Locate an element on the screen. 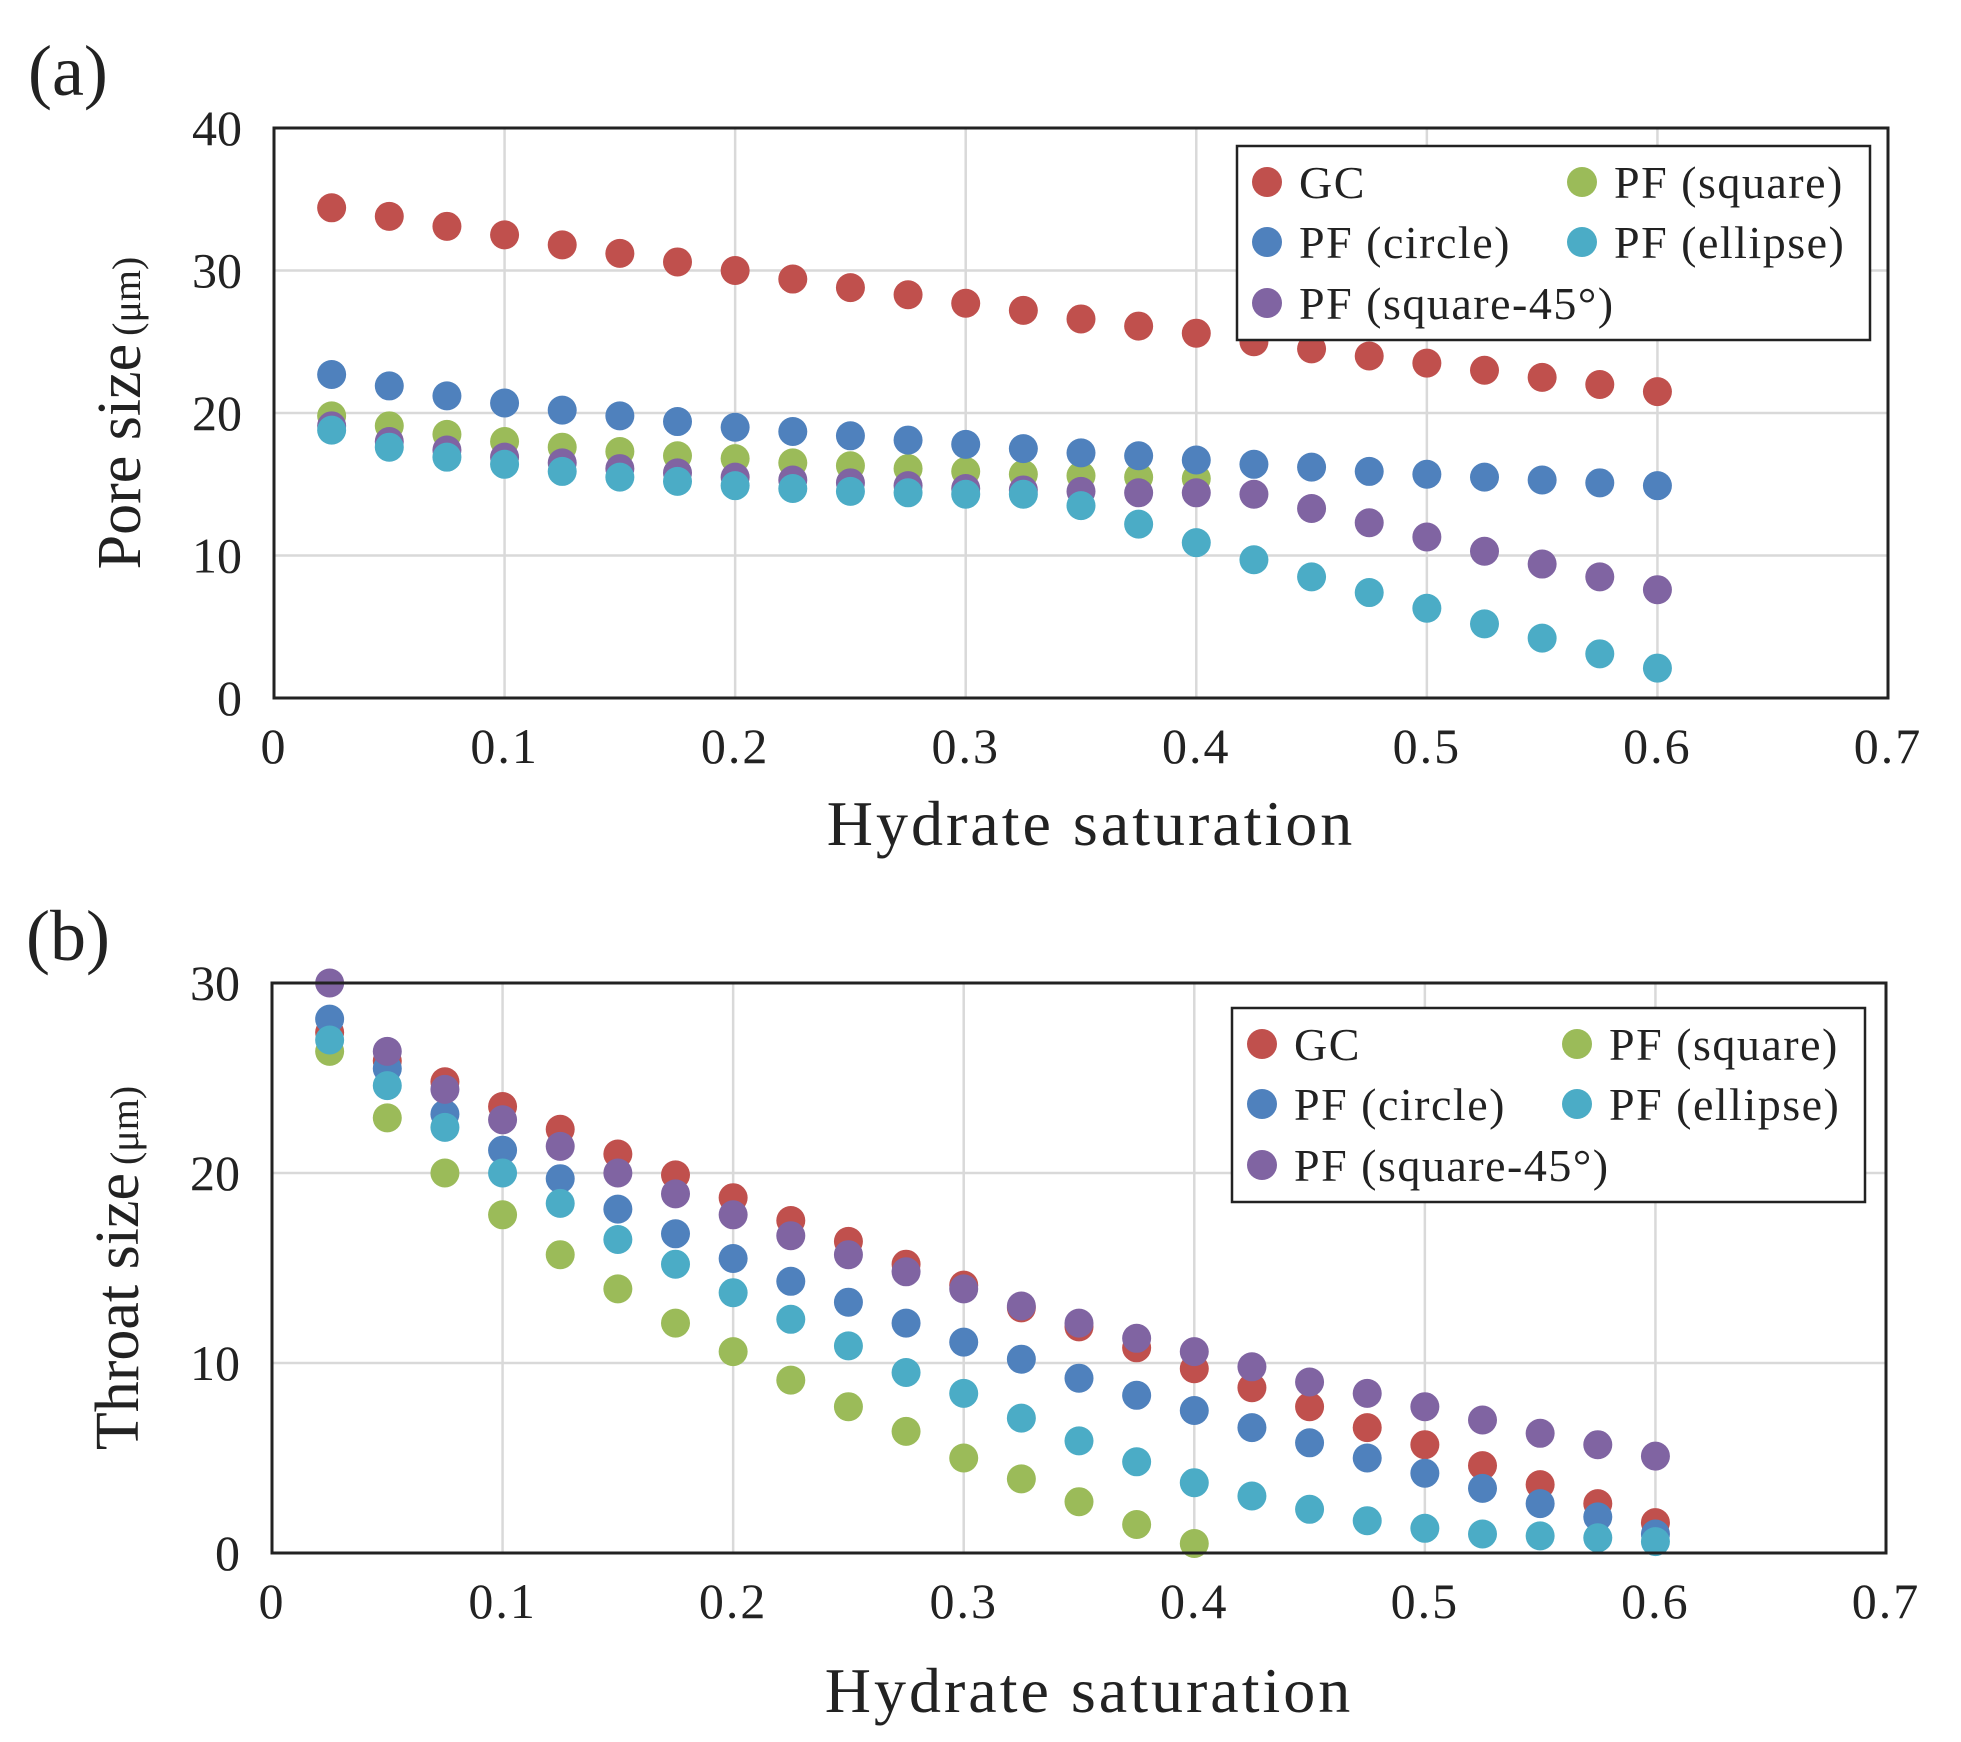  y-tick-label-a: 40 is located at coordinates (217, 128).